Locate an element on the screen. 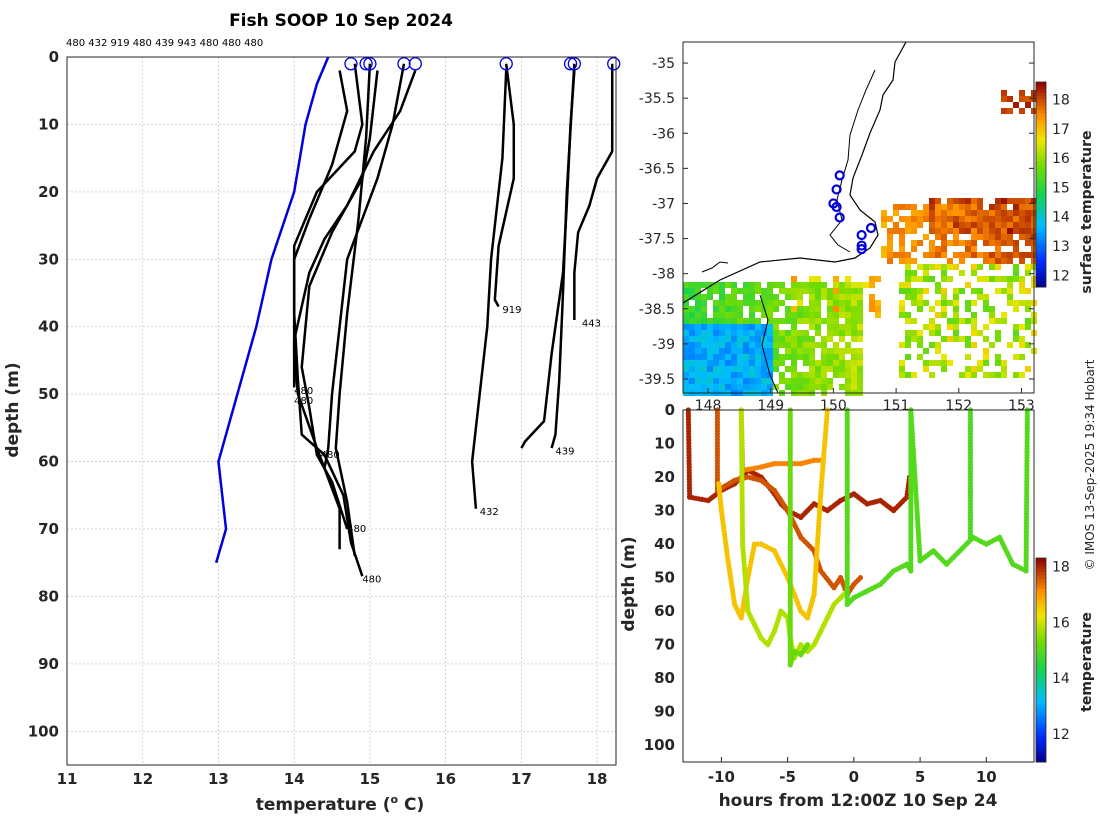 This screenshot has width=1100, height=820. depth-time-x-tick-label: -10 is located at coordinates (721, 777).